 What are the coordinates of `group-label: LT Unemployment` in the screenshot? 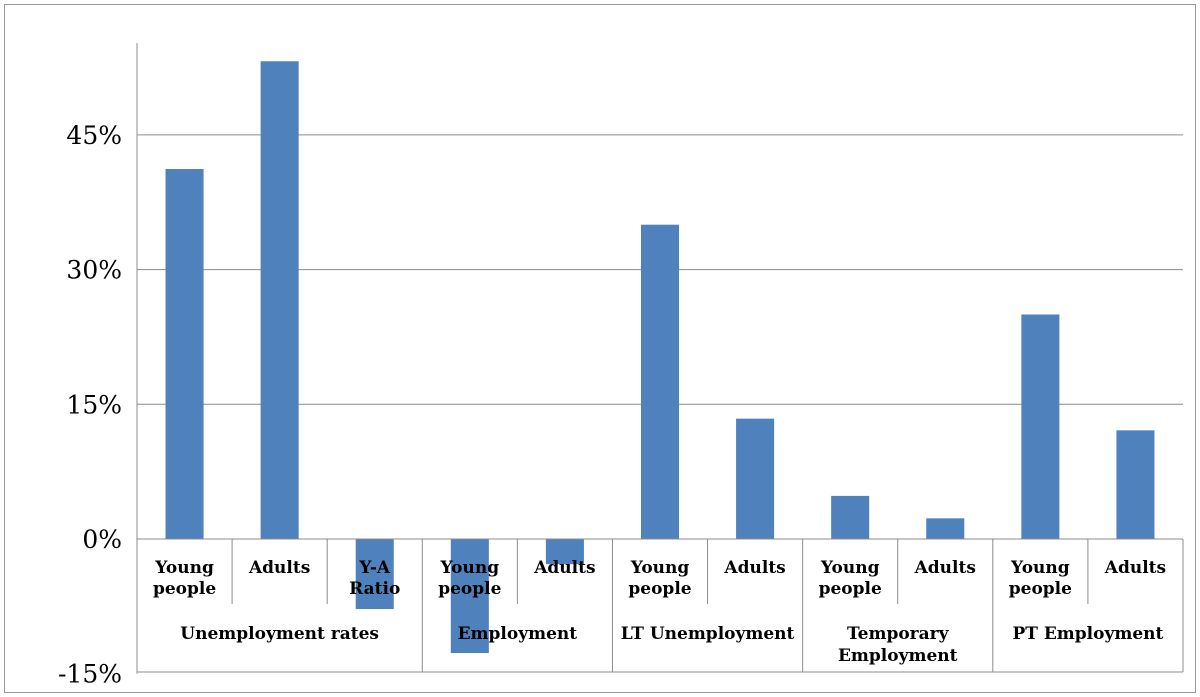 It's located at (708, 634).